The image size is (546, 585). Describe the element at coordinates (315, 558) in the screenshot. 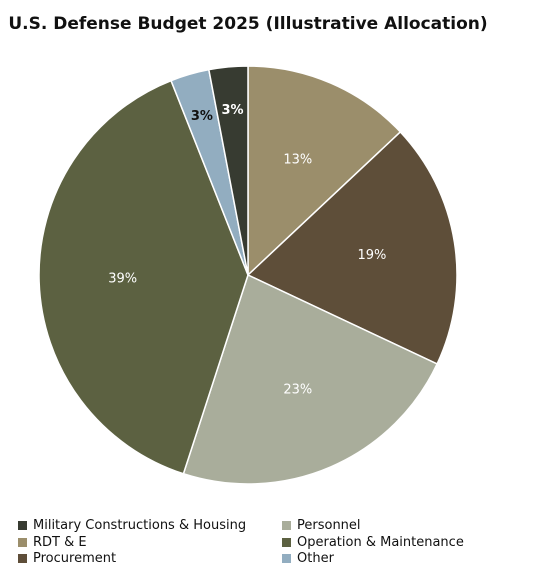

I see `legend-label: Other` at that location.